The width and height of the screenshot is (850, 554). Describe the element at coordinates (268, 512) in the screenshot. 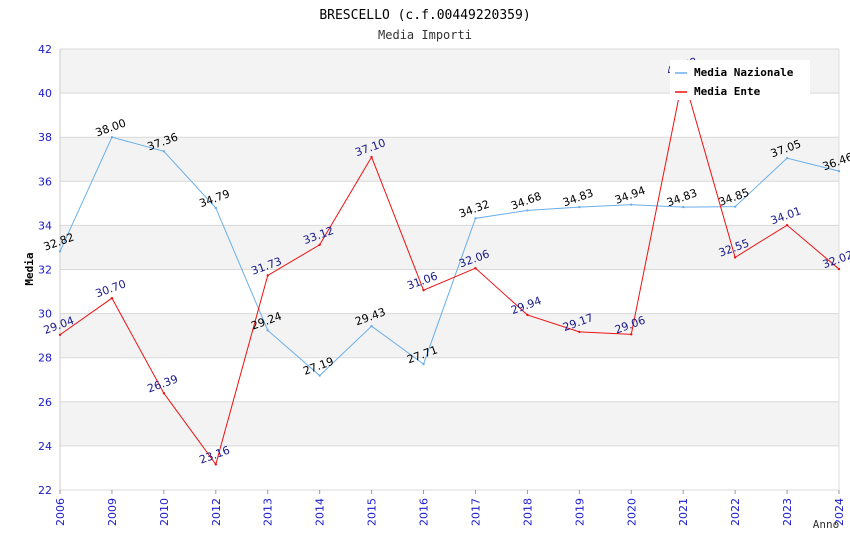

I see `x-tick-label: 2013` at that location.